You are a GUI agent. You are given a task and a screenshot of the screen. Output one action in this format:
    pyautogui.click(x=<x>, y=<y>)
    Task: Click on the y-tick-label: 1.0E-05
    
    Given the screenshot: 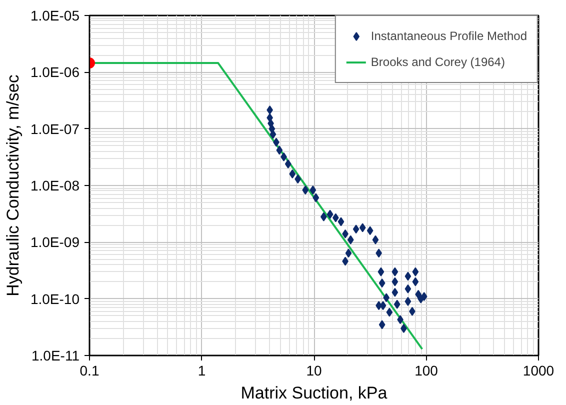 What is the action you would take?
    pyautogui.click(x=55, y=16)
    